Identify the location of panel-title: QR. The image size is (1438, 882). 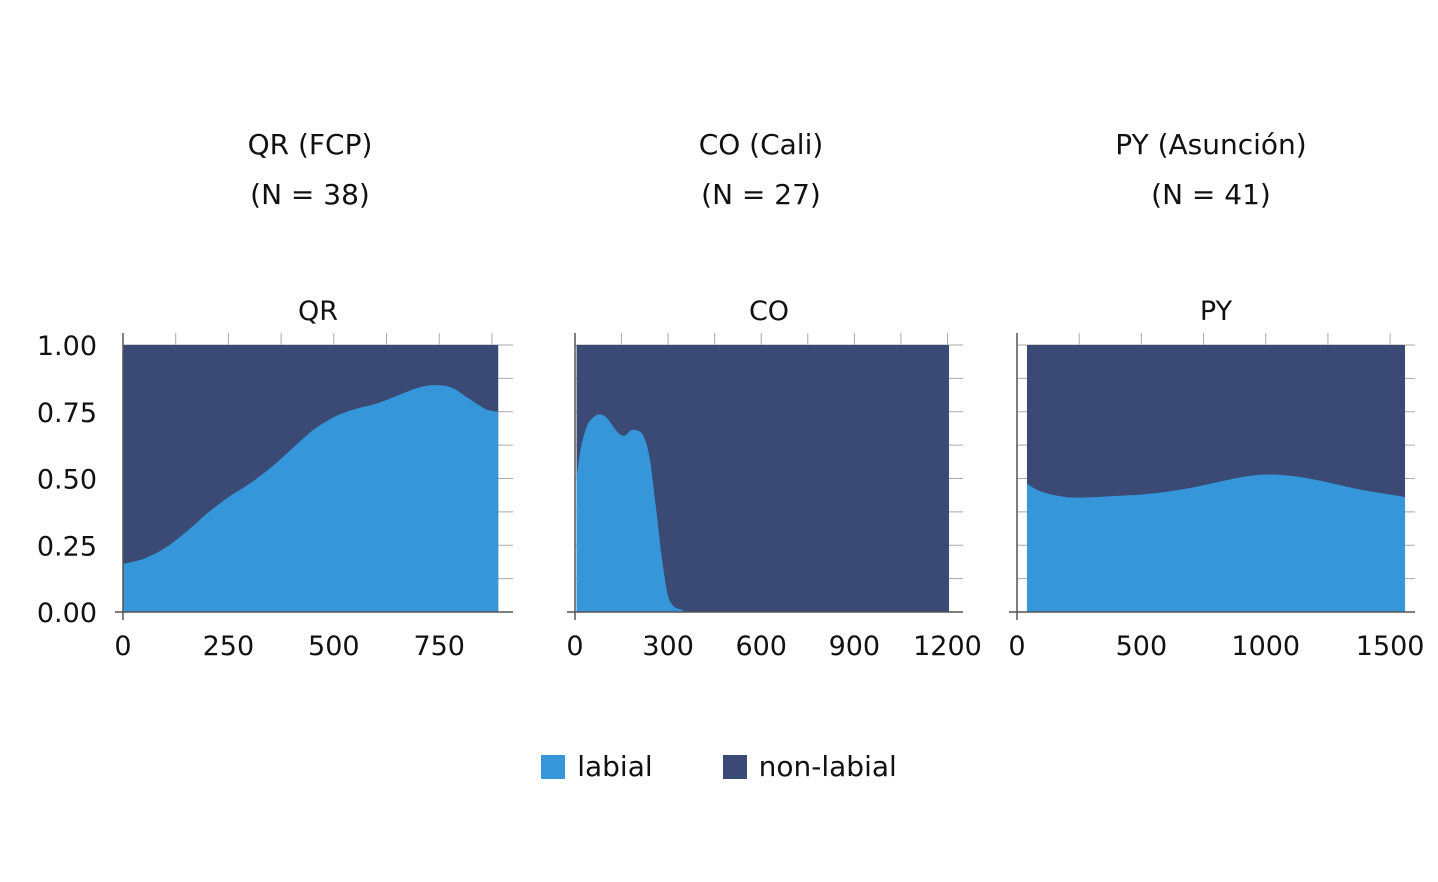
(318, 311).